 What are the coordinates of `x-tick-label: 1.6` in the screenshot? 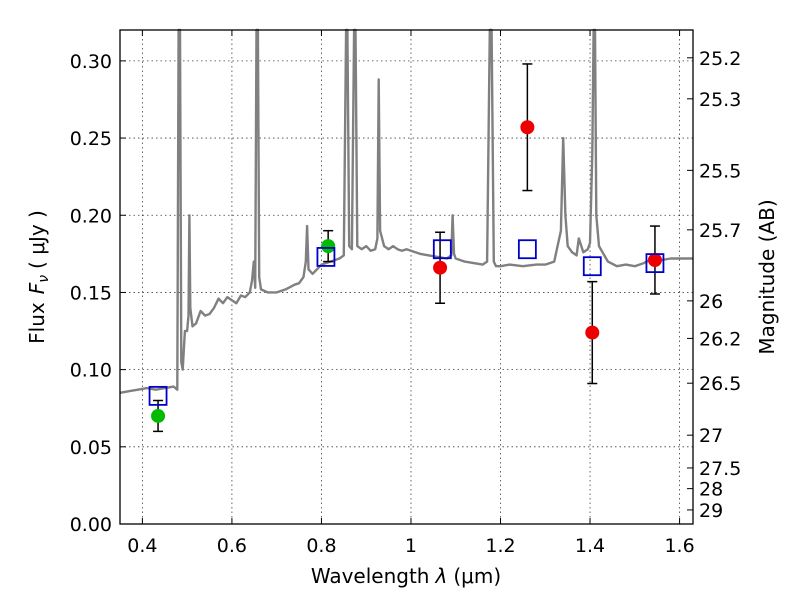 It's located at (679, 546).